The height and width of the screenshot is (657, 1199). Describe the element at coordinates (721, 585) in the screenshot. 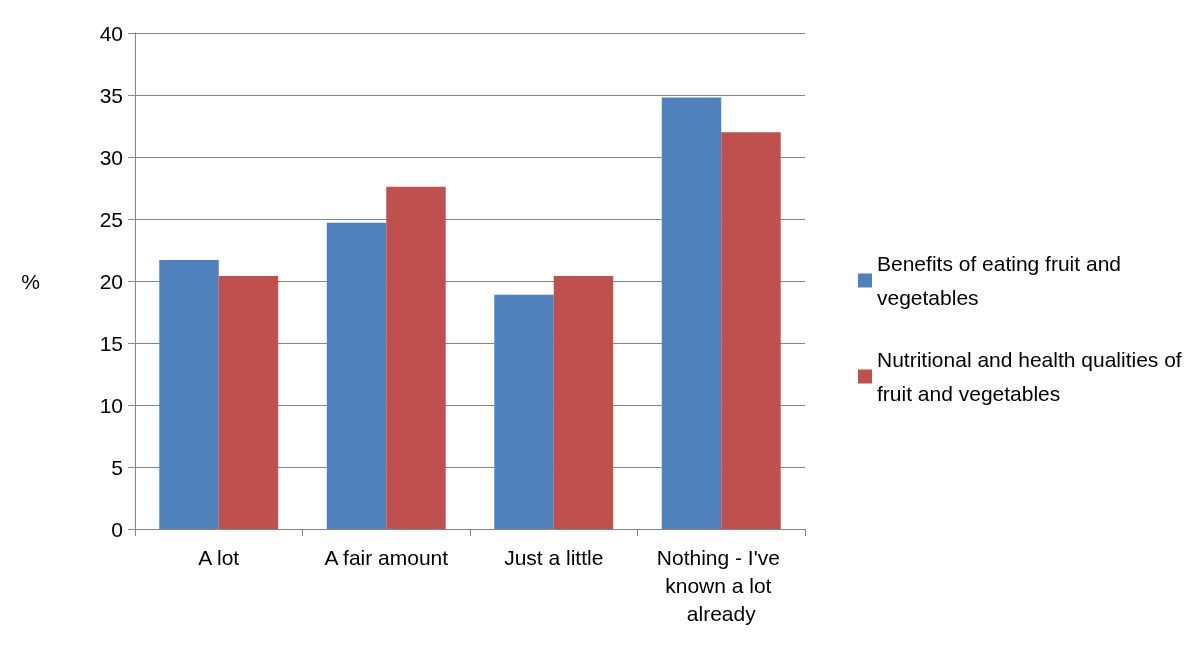

I see `x-tick-label: Nothing - I've known a lot already` at that location.